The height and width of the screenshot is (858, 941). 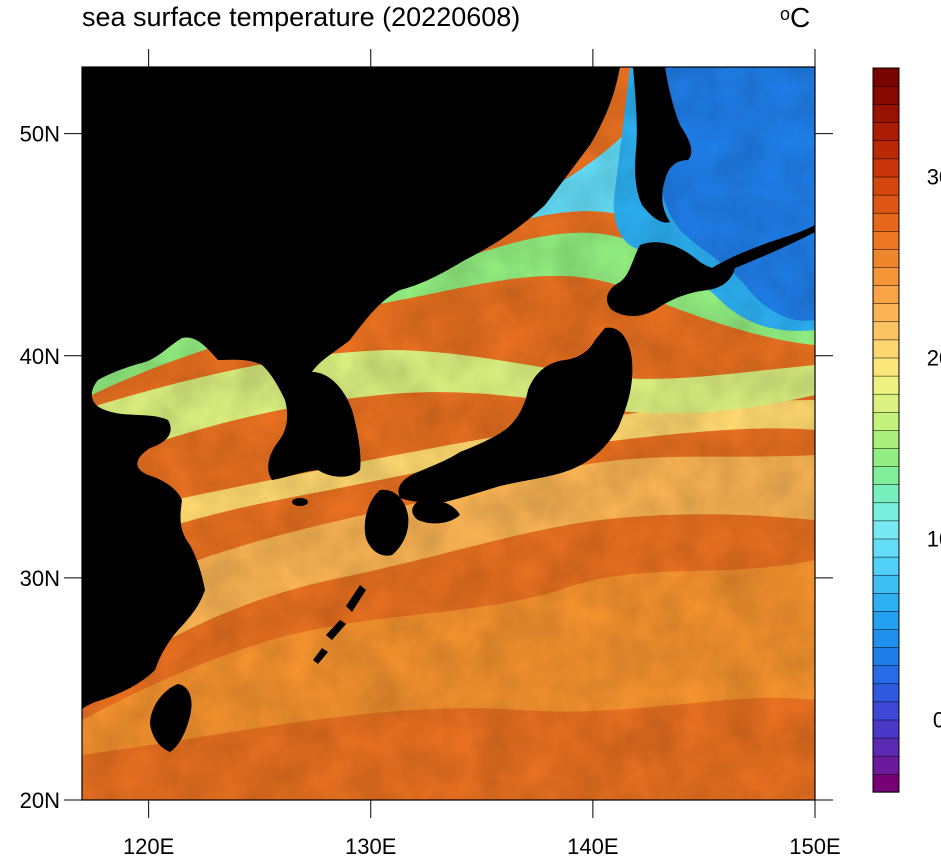 What do you see at coordinates (515, 415) in the screenshot?
I see `honshu-island` at bounding box center [515, 415].